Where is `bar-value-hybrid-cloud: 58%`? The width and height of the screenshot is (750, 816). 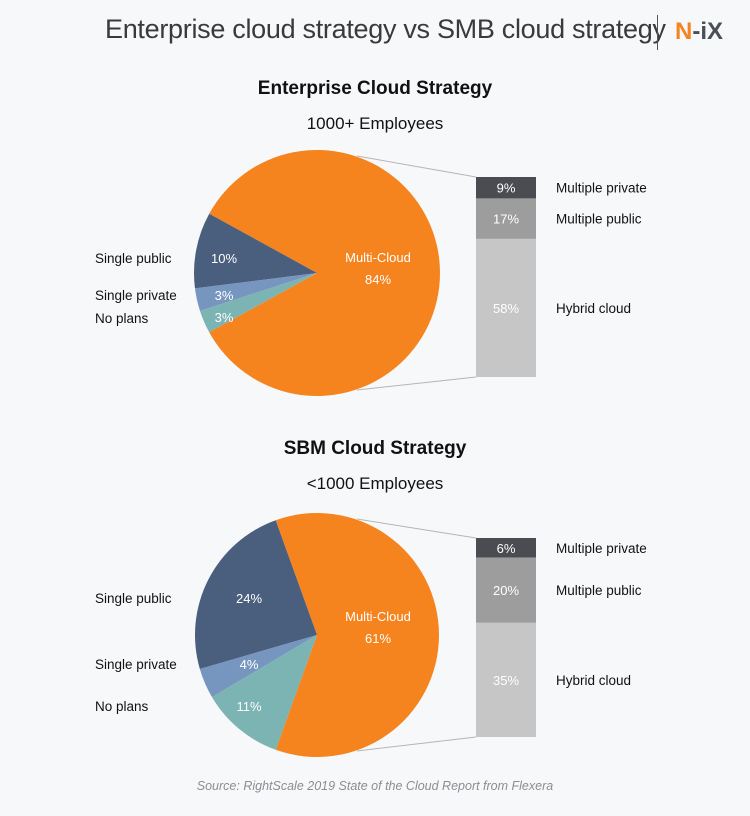 bar-value-hybrid-cloud: 58% is located at coordinates (506, 308).